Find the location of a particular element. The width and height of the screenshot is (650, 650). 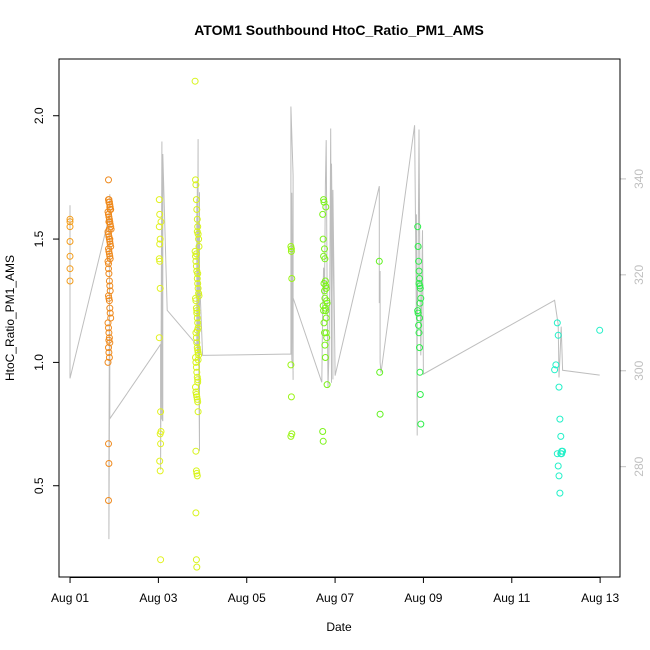

x-tick-label: Aug 11 is located at coordinates (511, 598).